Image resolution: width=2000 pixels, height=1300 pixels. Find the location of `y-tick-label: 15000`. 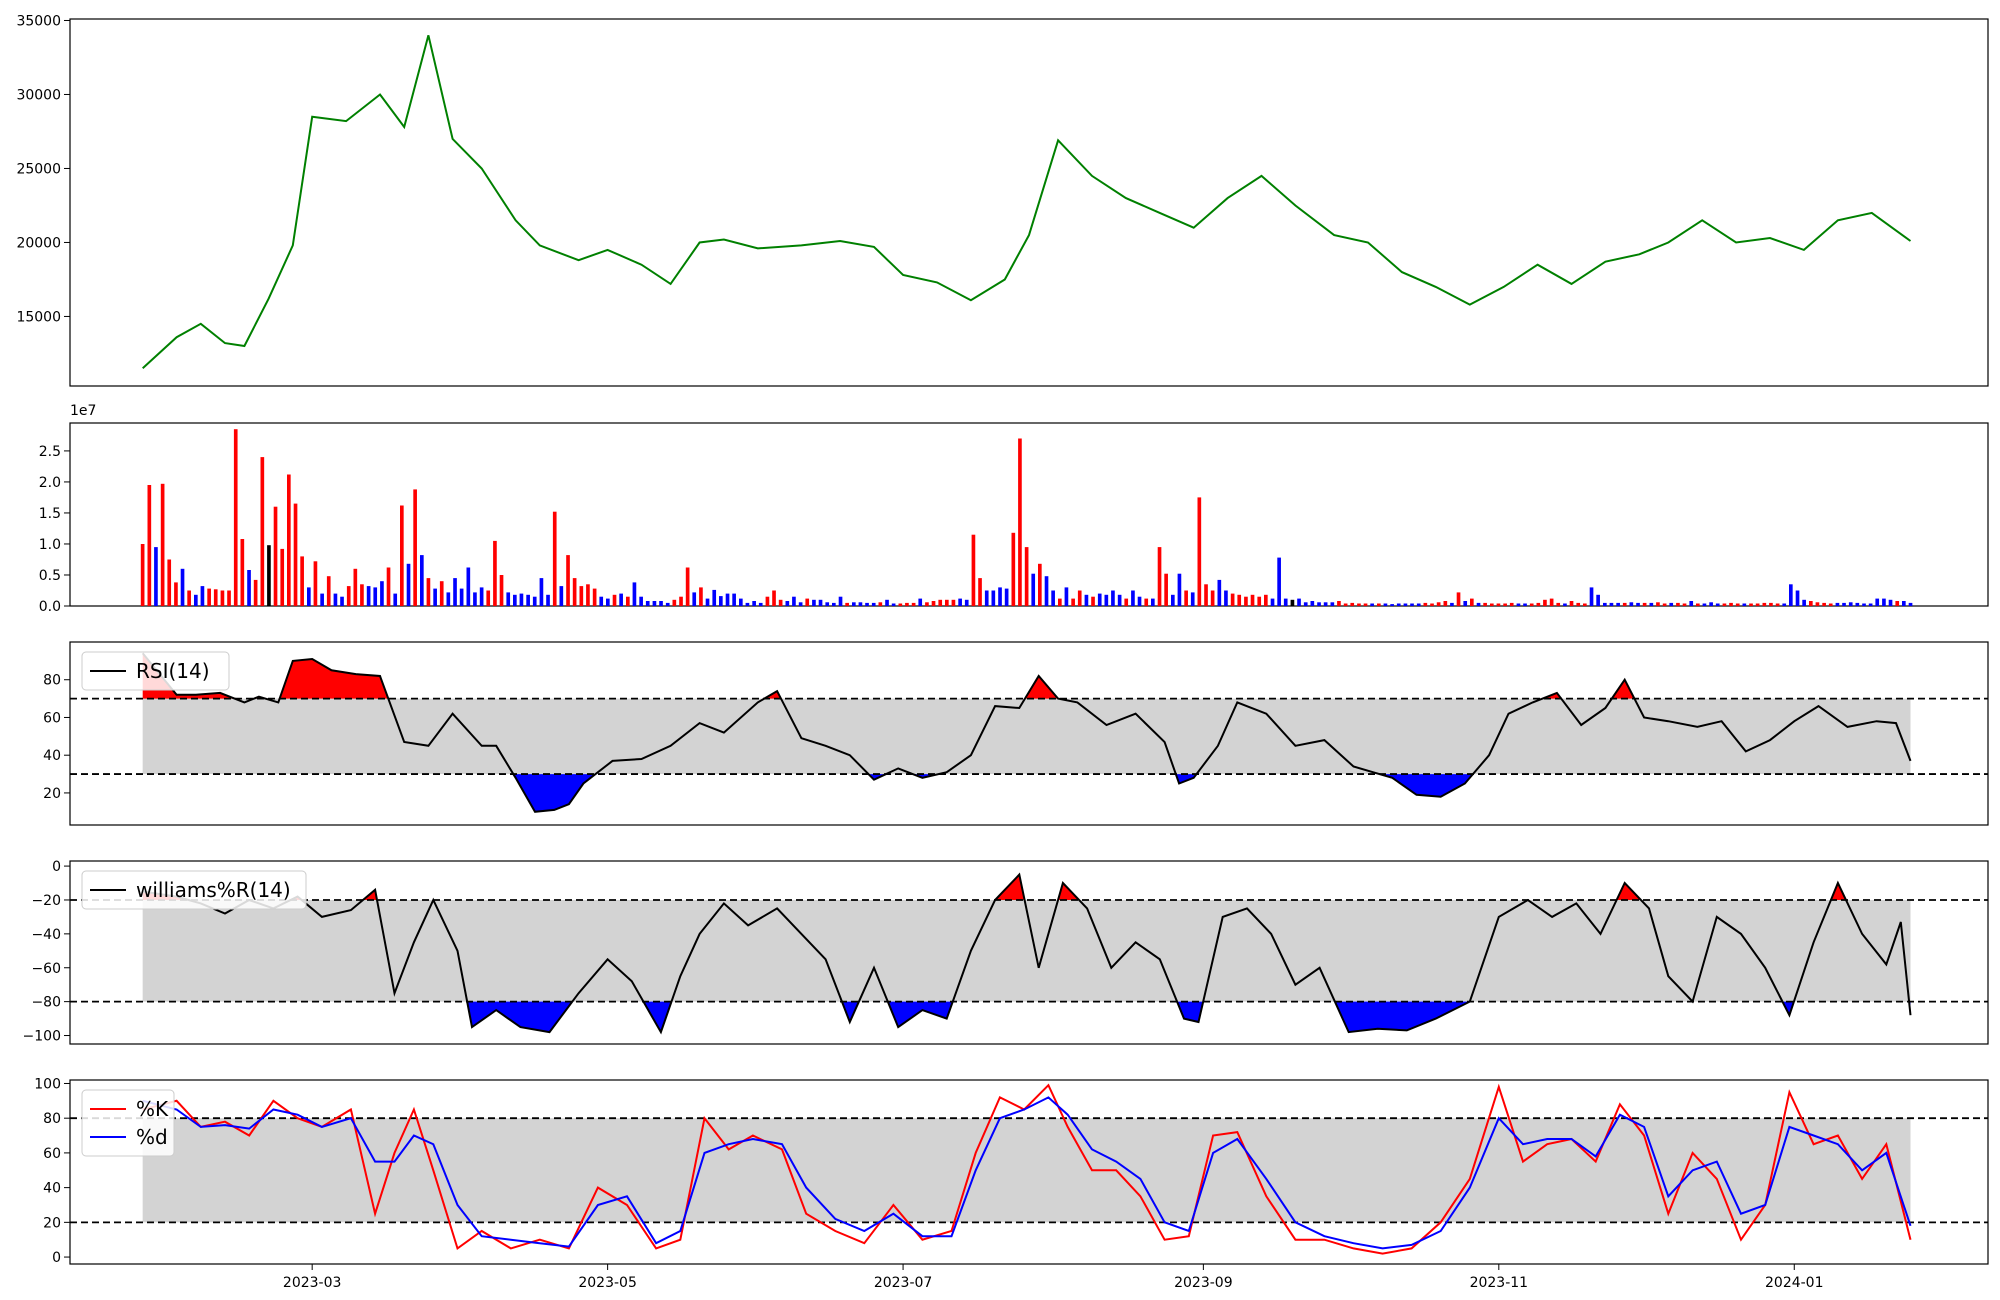

y-tick-label: 15000 is located at coordinates (38, 317).